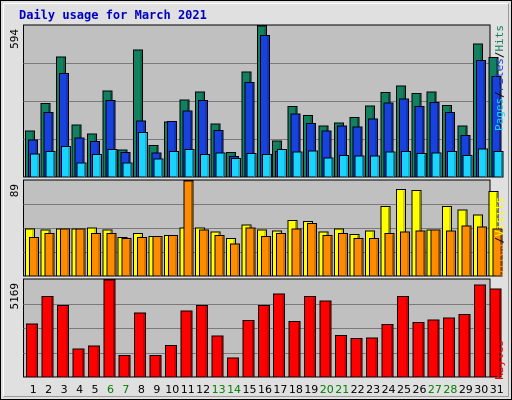  What do you see at coordinates (389, 389) in the screenshot?
I see `day-label: 24` at bounding box center [389, 389].